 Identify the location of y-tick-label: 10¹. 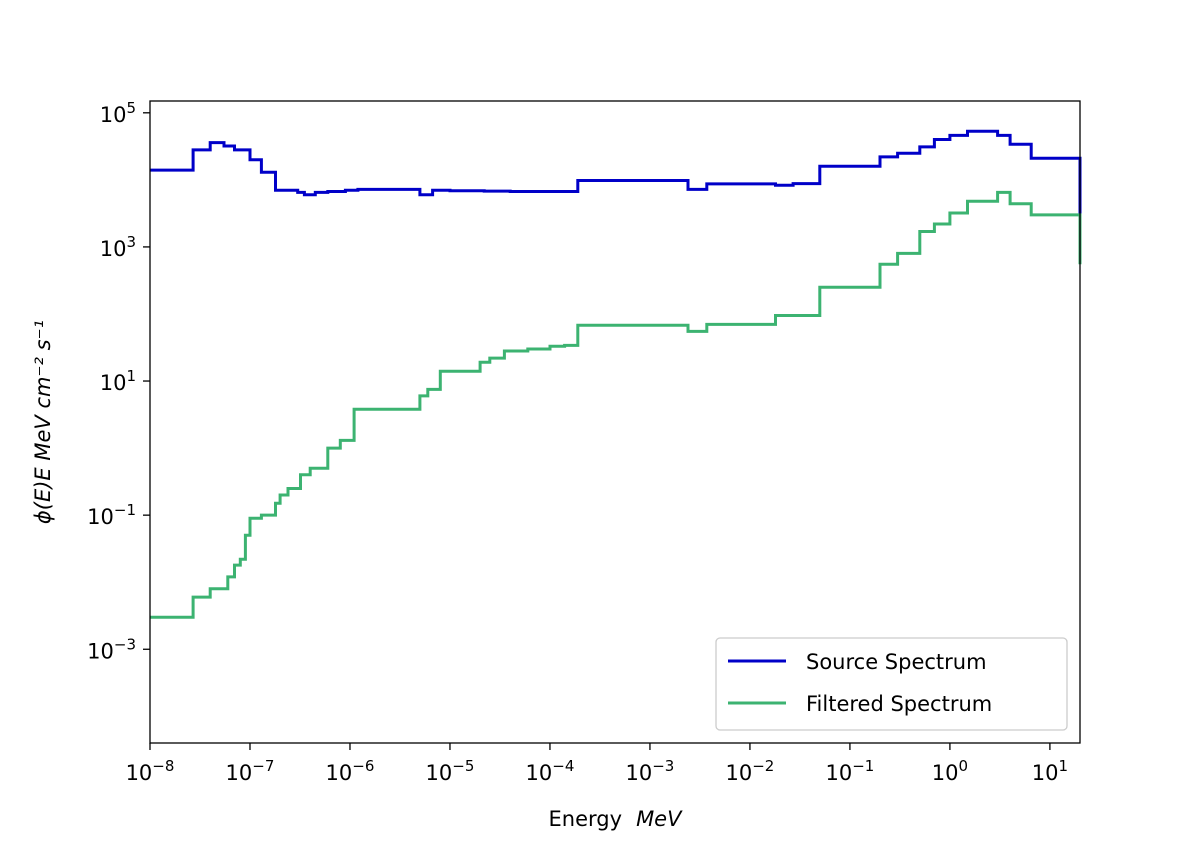
(118, 381).